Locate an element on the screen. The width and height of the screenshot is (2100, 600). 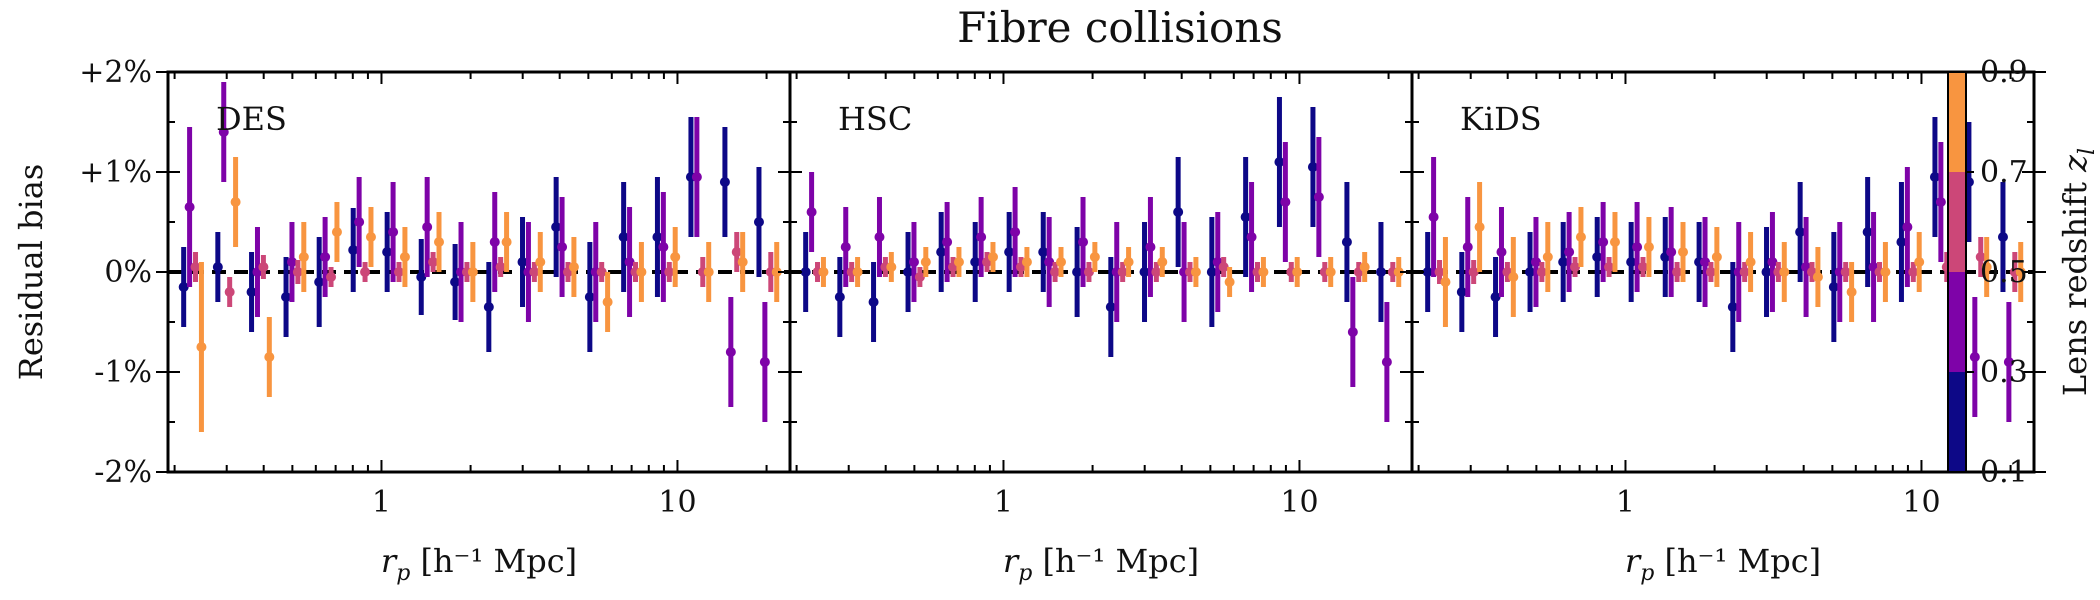
x-tick-label: 10 is located at coordinates (1921, 502).